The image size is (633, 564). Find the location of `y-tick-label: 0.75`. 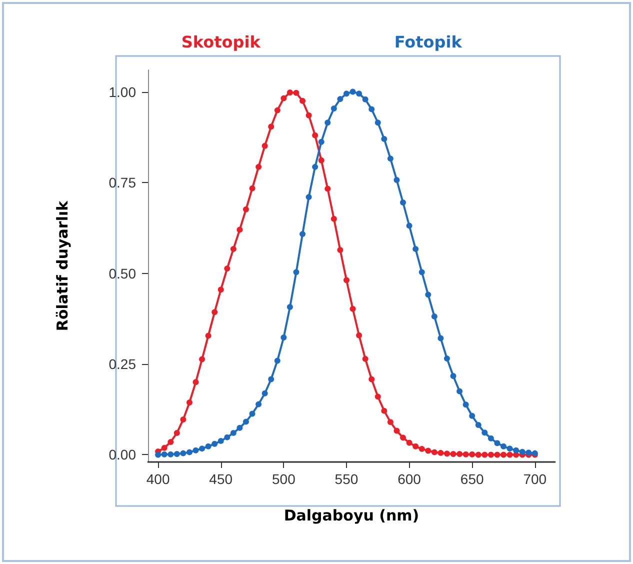

y-tick-label: 0.75 is located at coordinates (122, 182).